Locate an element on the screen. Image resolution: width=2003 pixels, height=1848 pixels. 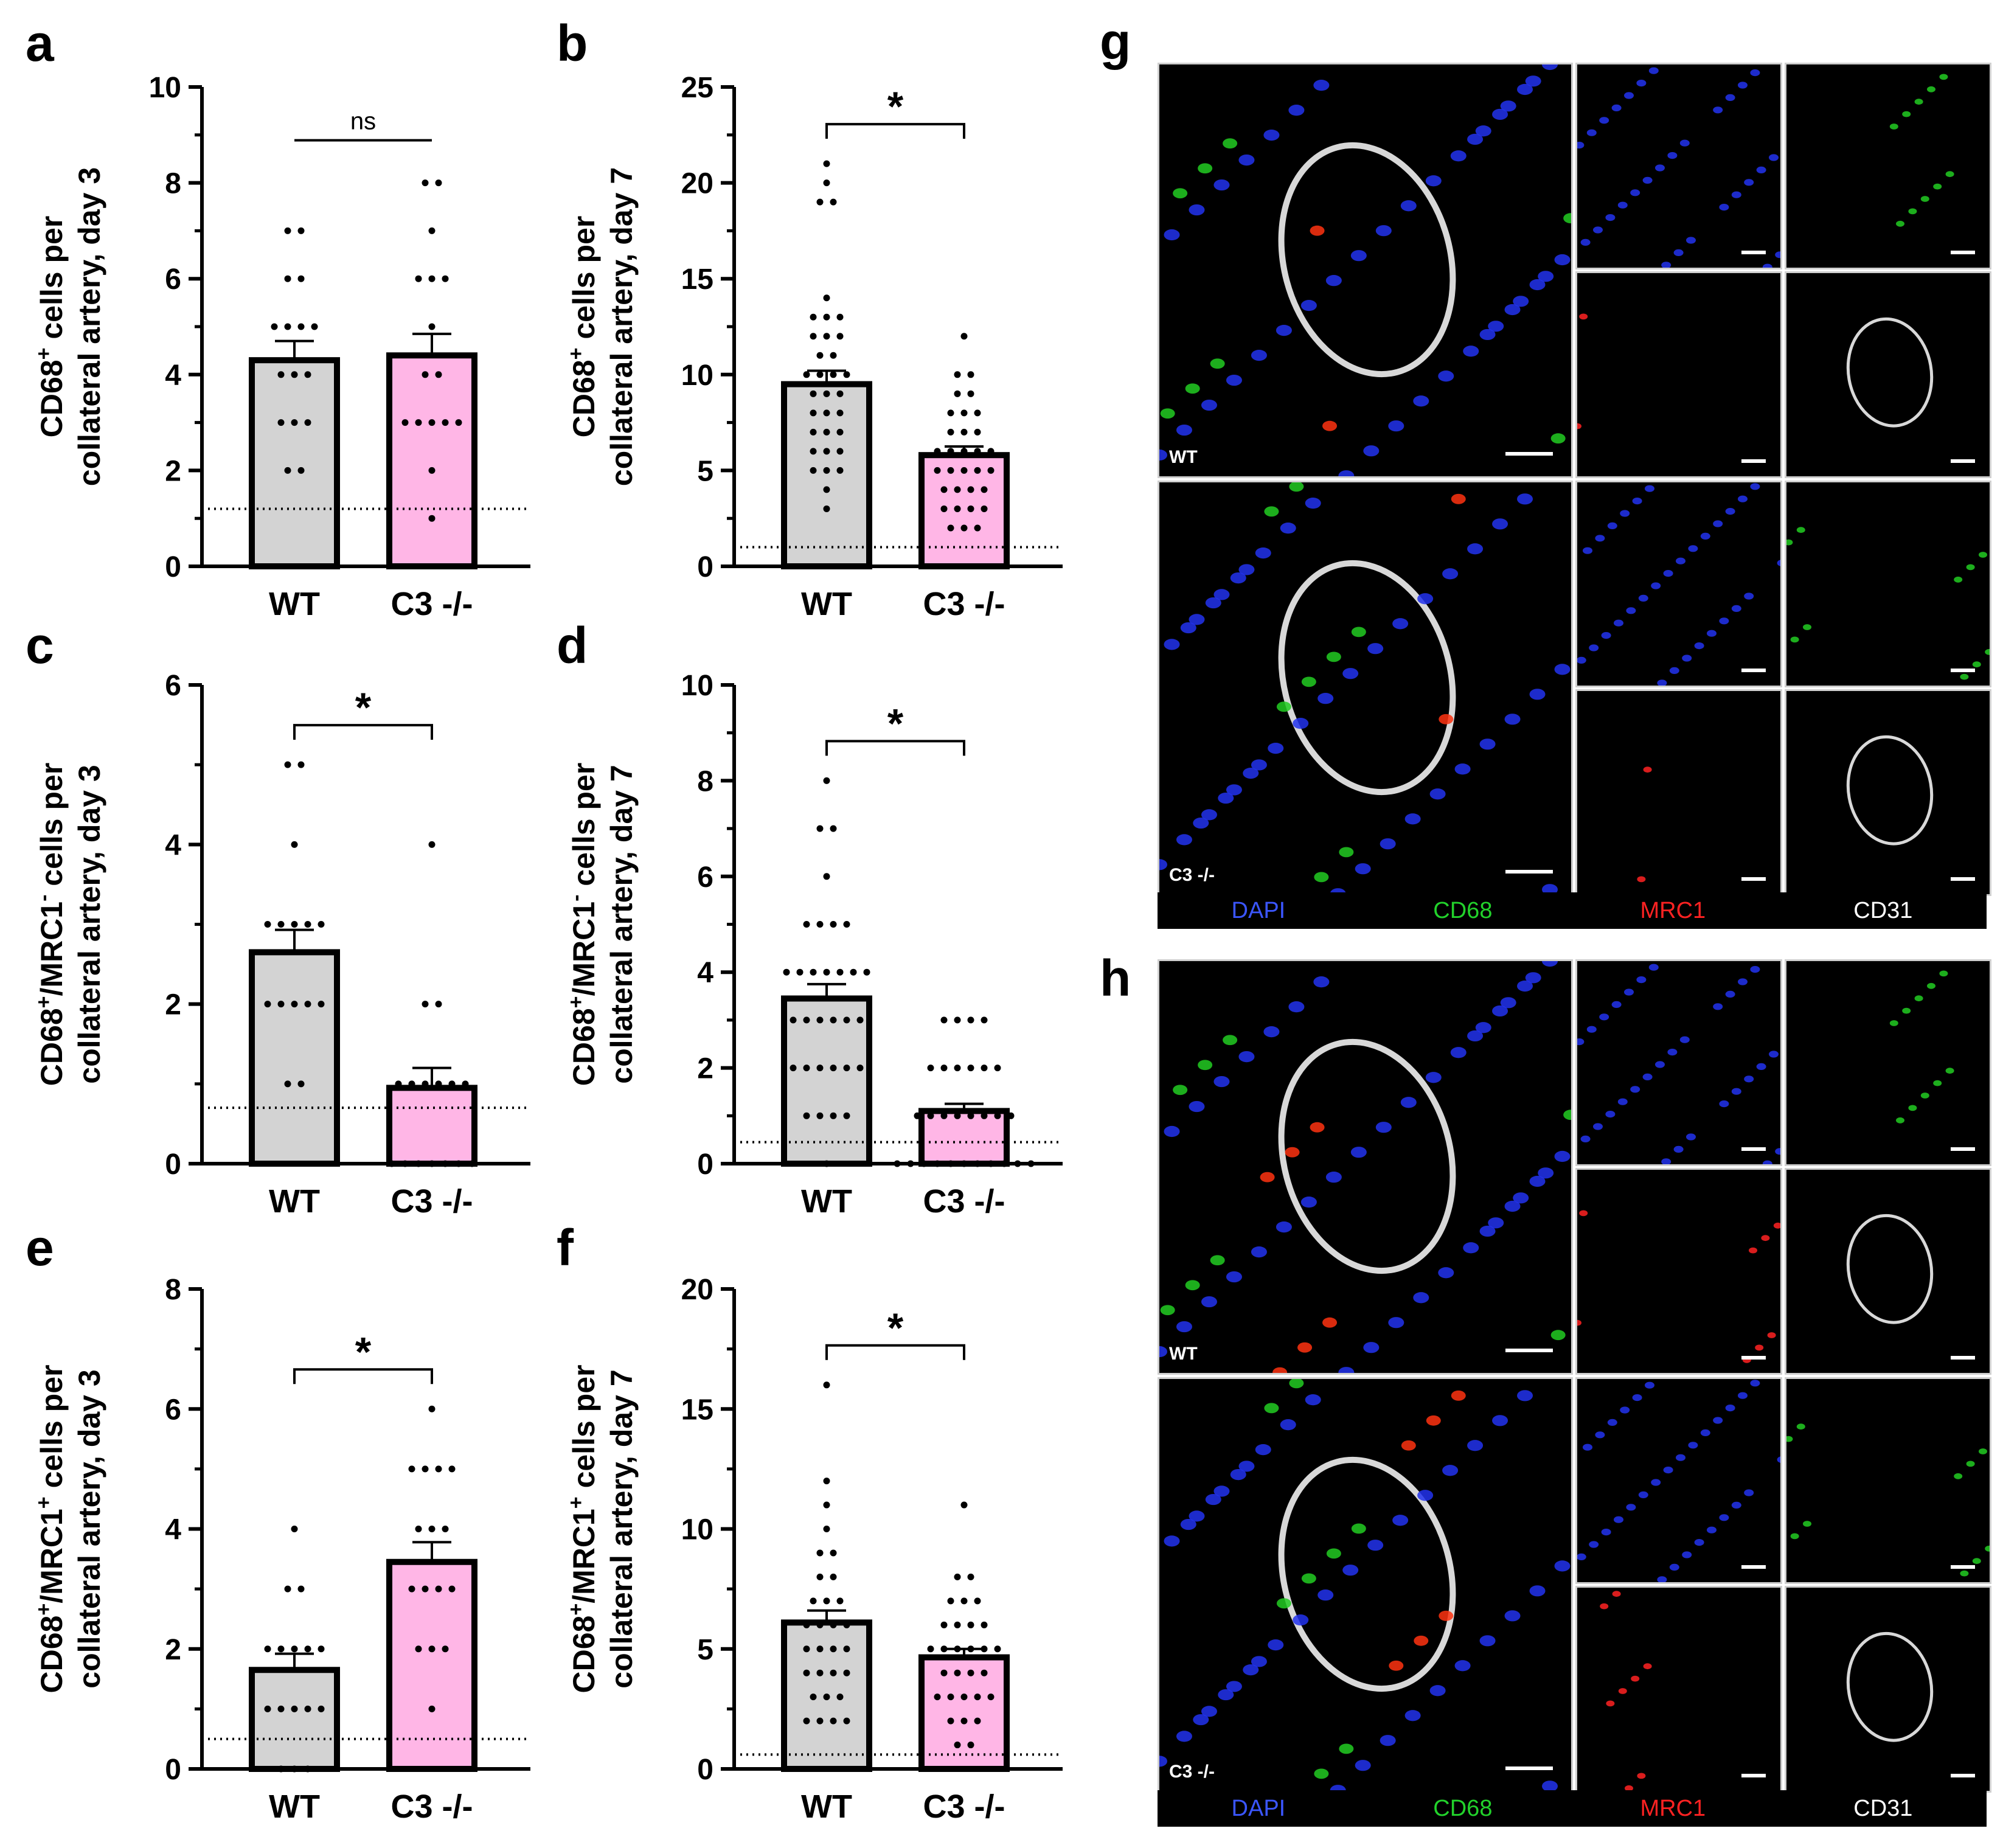
merged-image: C3 -/- is located at coordinates (1365, 1585).